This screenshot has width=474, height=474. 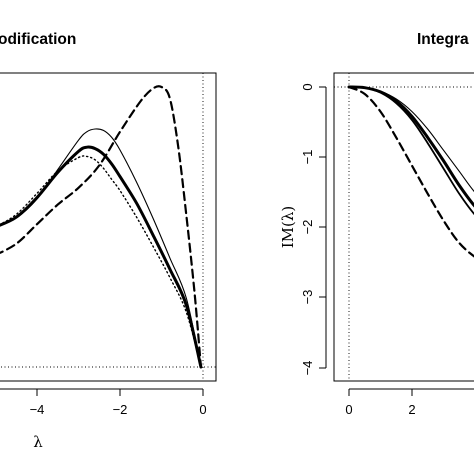 I want to click on right-y-tick-label: −2, so click(x=307, y=227).